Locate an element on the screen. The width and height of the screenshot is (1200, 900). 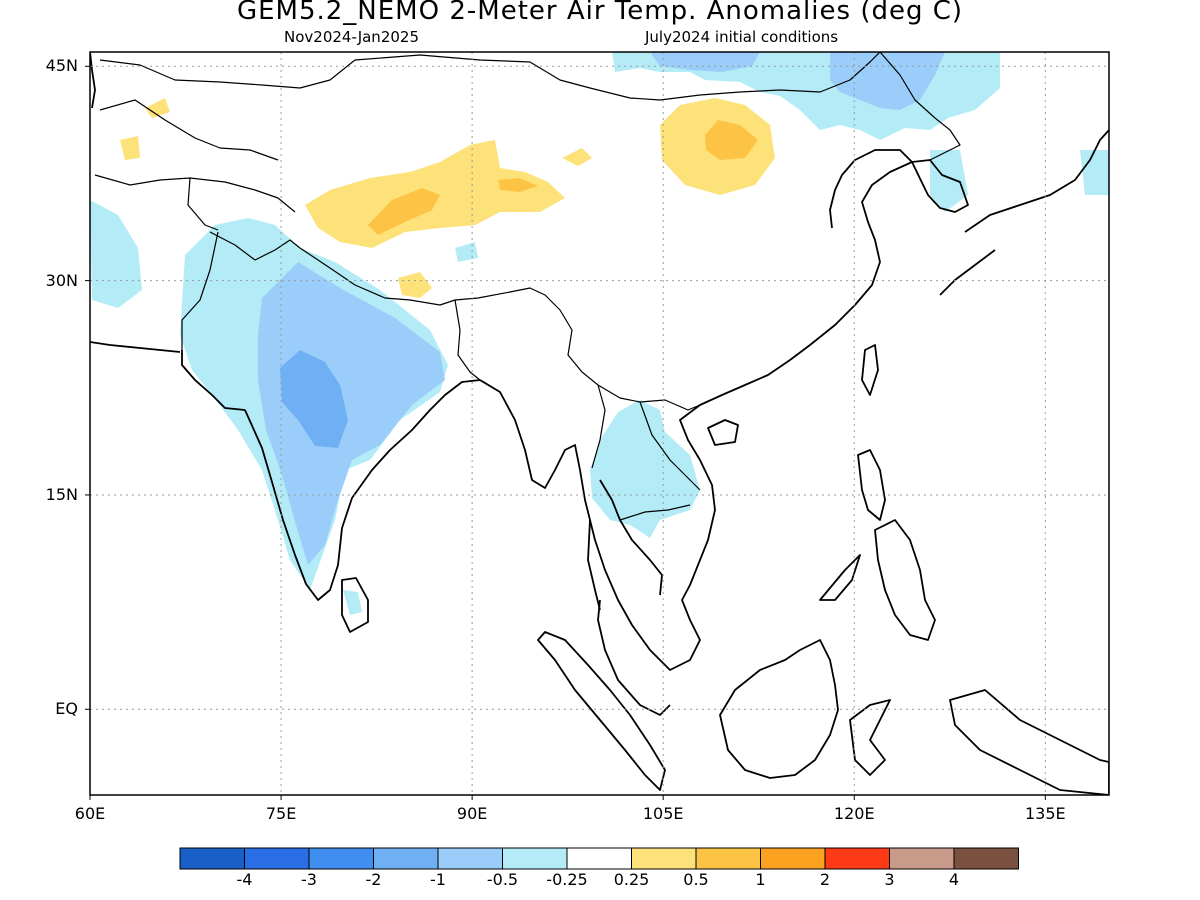
anomaly-region-indochina-cyan is located at coordinates (645, 469).